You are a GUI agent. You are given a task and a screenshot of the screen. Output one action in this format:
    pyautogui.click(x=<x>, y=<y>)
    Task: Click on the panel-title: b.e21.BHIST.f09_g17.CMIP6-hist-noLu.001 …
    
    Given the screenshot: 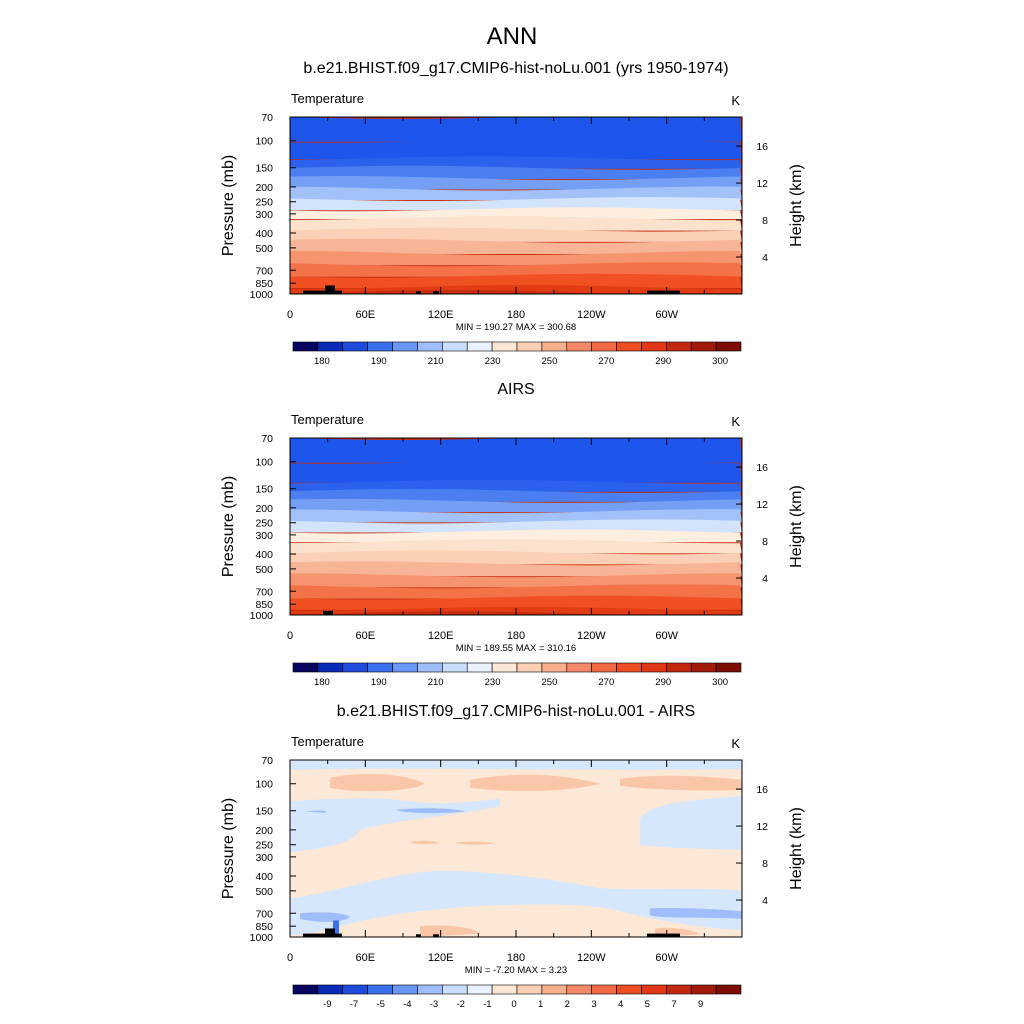 What is the action you would take?
    pyautogui.click(x=515, y=68)
    